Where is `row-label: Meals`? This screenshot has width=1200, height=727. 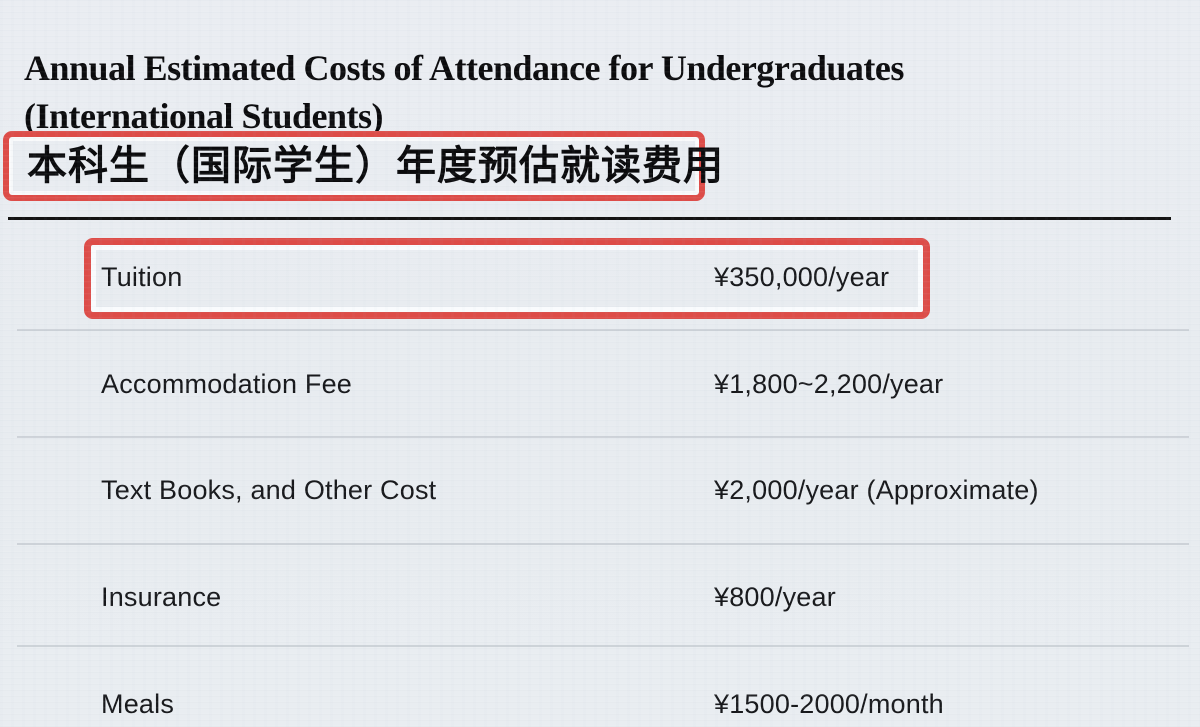
row-label: Meals is located at coordinates (138, 704).